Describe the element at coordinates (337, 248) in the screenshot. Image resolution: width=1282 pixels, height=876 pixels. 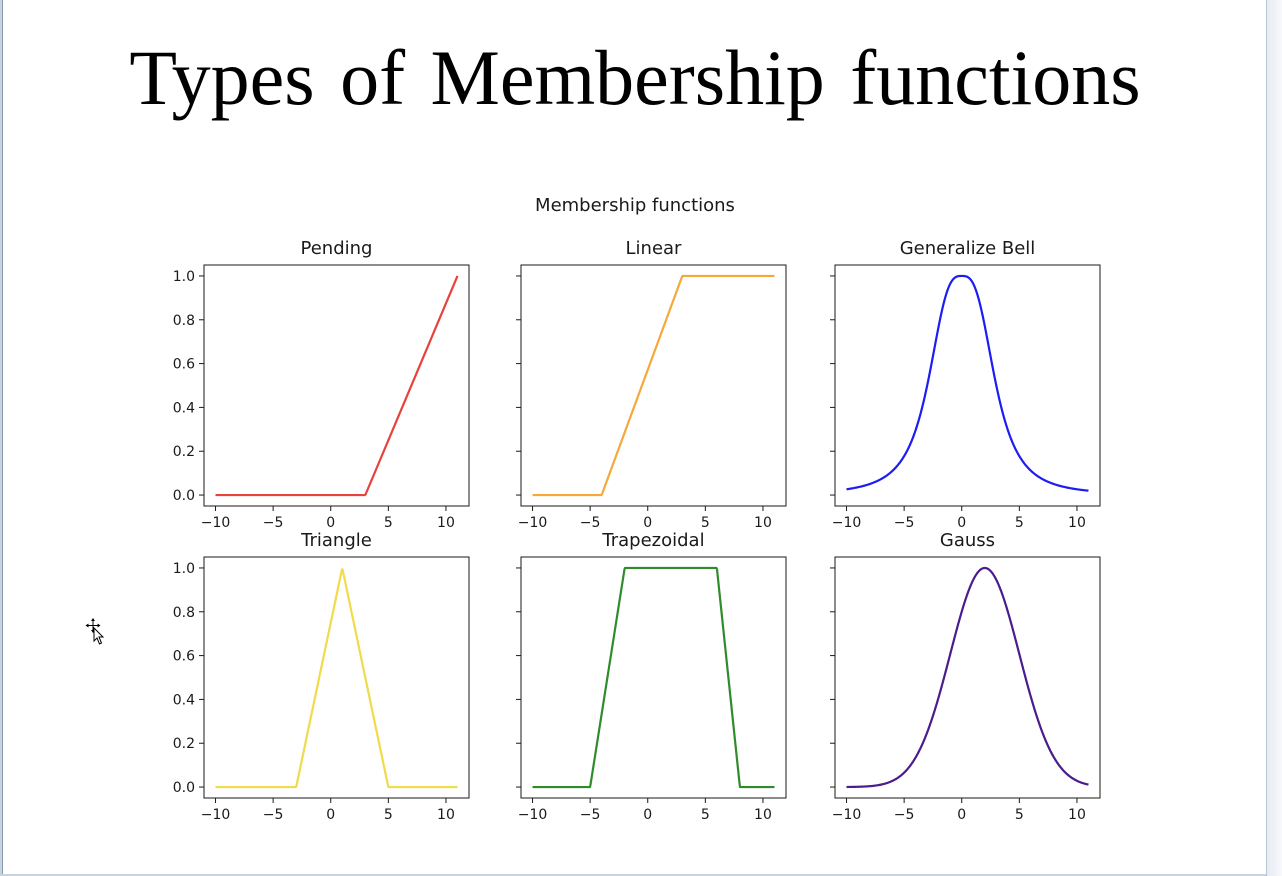
I see `subplot-title: Pending` at that location.